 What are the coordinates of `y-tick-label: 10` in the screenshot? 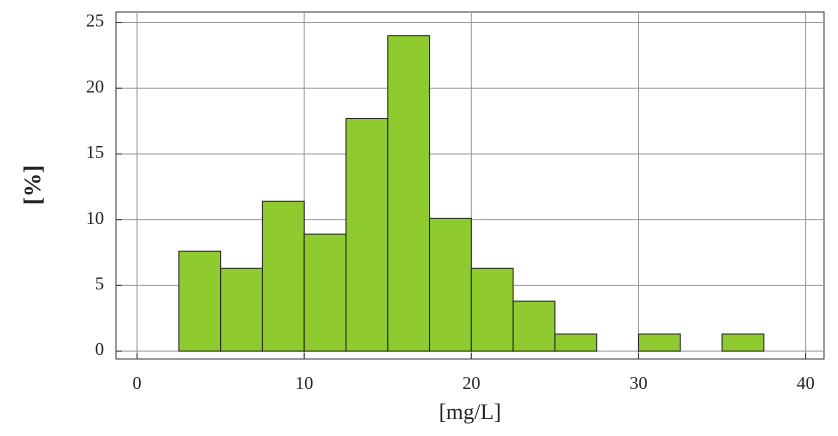 It's located at (95, 218).